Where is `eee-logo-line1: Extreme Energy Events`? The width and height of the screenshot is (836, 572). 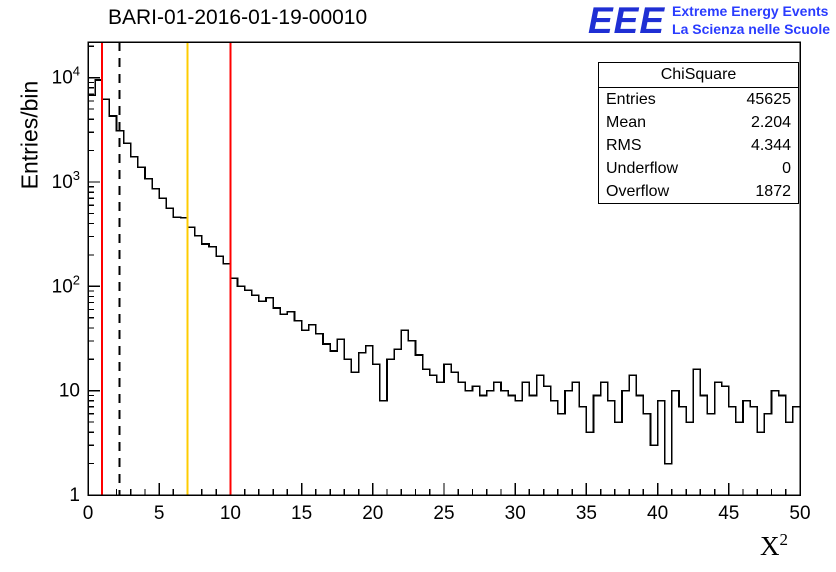
eee-logo-line1: Extreme Energy Events is located at coordinates (750, 11).